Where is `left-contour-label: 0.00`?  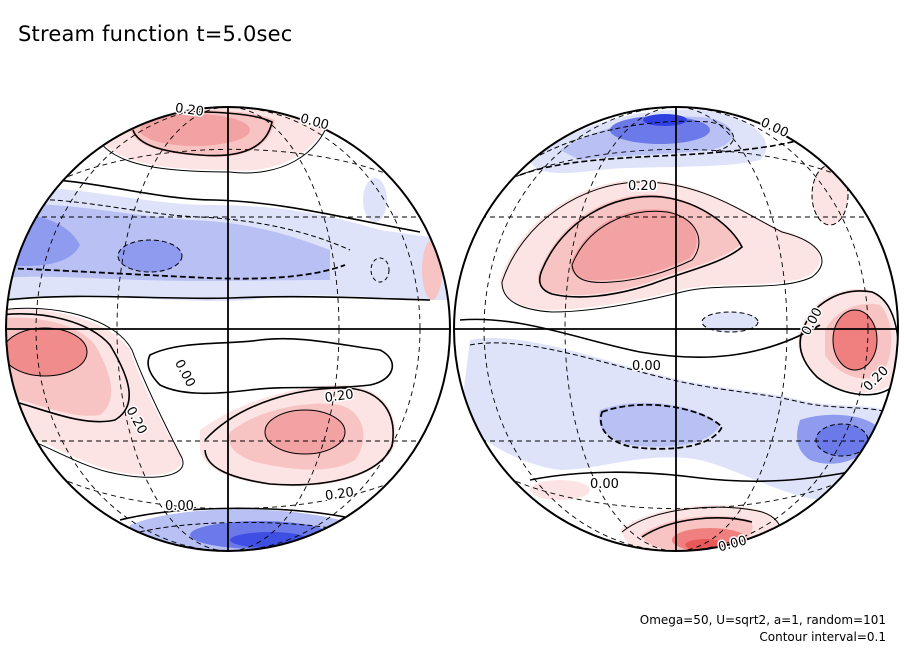 left-contour-label: 0.00 is located at coordinates (179, 506).